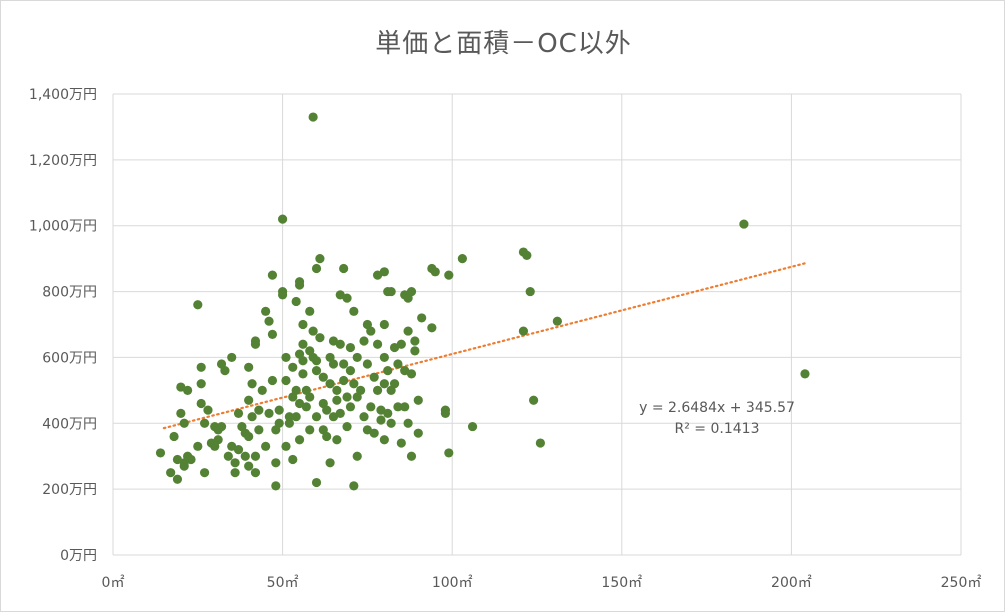 Image resolution: width=1005 pixels, height=613 pixels. Describe the element at coordinates (717, 418) in the screenshot. I see `trendline-equation: y = 2.6484x + 345.57 R² = 0.1413` at that location.